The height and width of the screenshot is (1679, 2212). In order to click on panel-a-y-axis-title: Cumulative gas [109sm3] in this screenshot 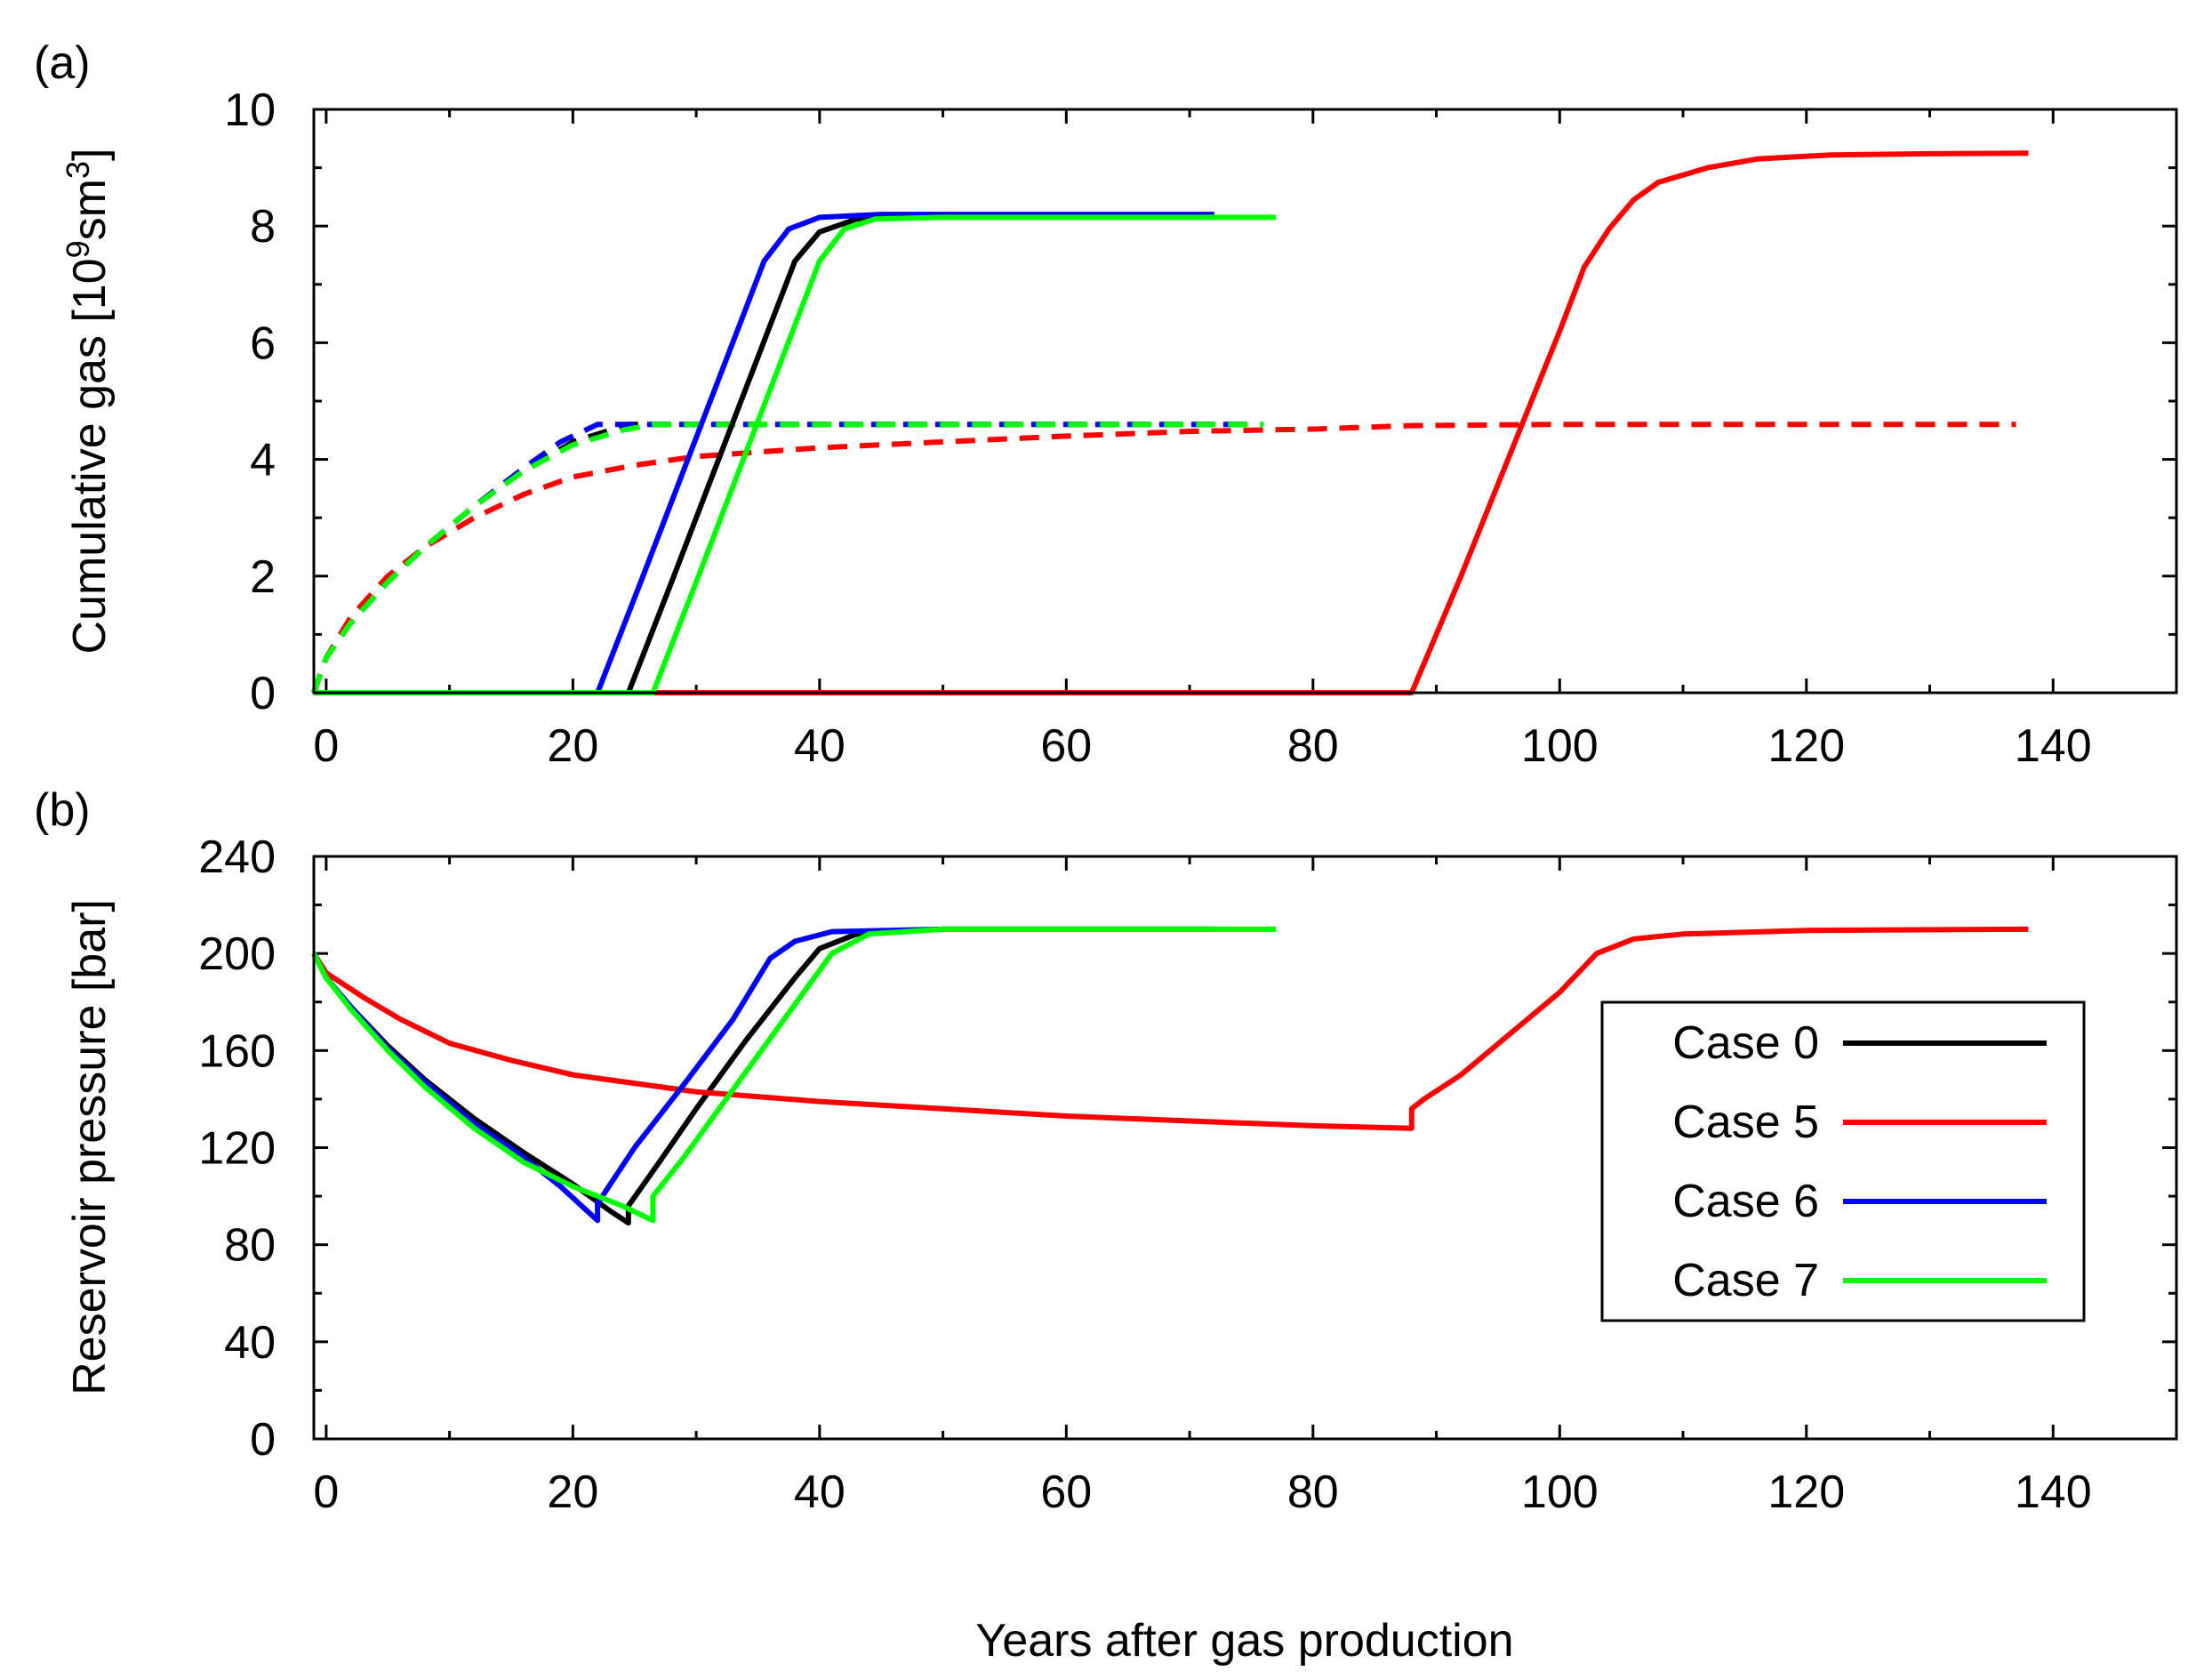, I will do `click(88, 402)`.